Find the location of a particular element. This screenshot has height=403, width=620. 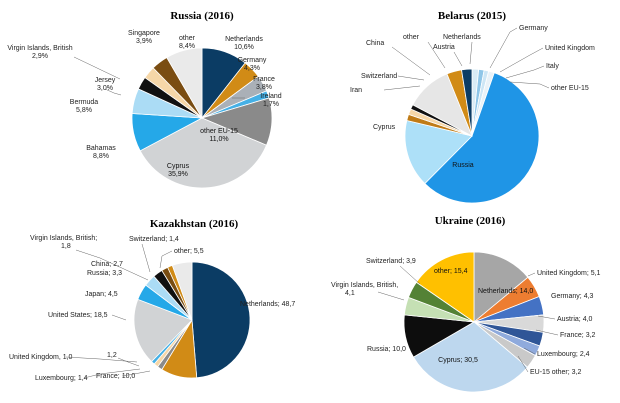

leader-belarus-uk is located at coordinates (521, 60).